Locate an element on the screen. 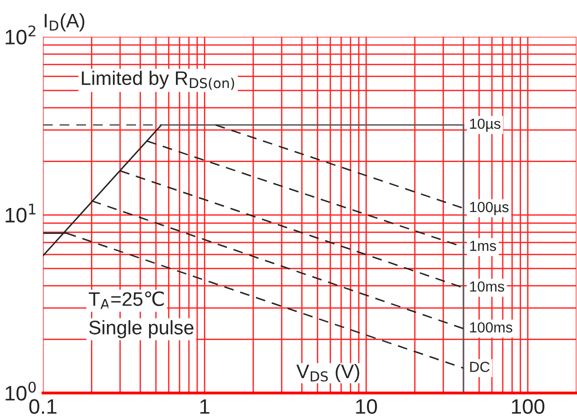 Image resolution: width=577 pixels, height=419 pixels. x-tick-label: 1 is located at coordinates (205, 406).